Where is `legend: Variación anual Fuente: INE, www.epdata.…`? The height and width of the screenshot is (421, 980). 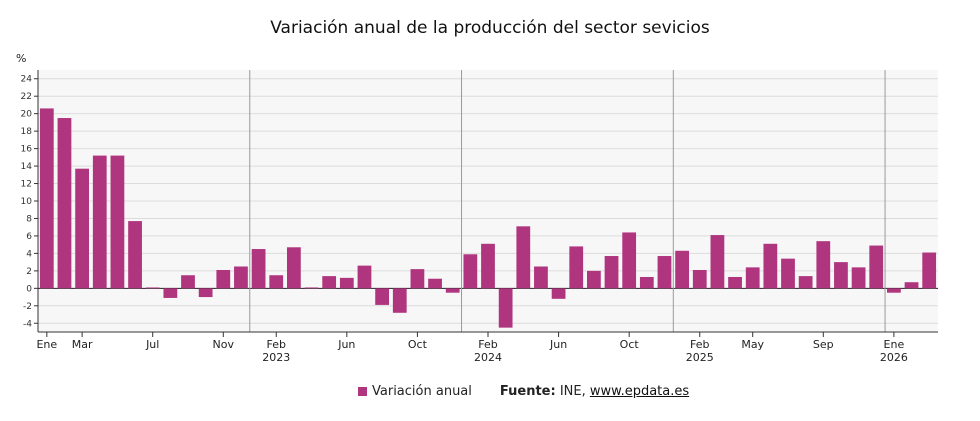
legend: Variación anual Fuente: INE, www.epdata.… is located at coordinates (523, 391).